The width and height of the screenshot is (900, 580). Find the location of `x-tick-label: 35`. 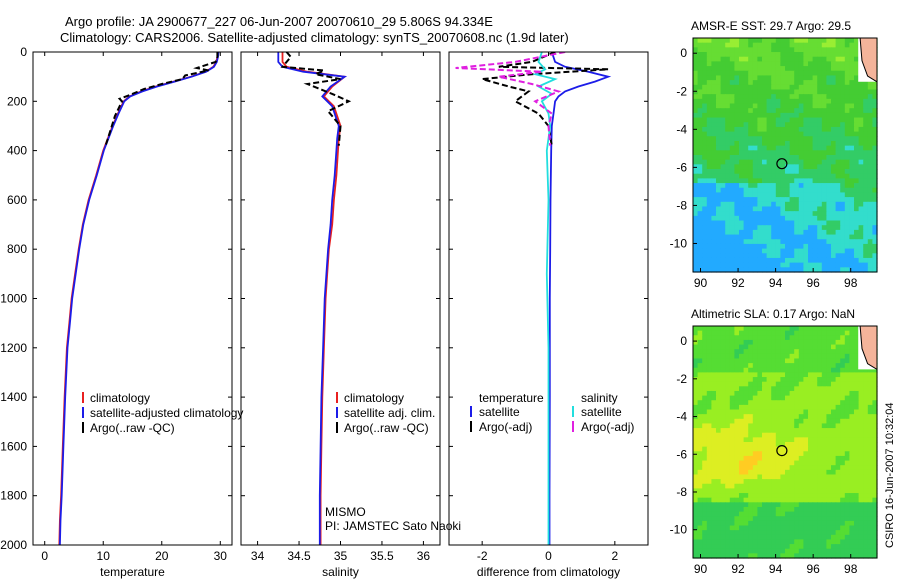

x-tick-label: 35 is located at coordinates (341, 556).